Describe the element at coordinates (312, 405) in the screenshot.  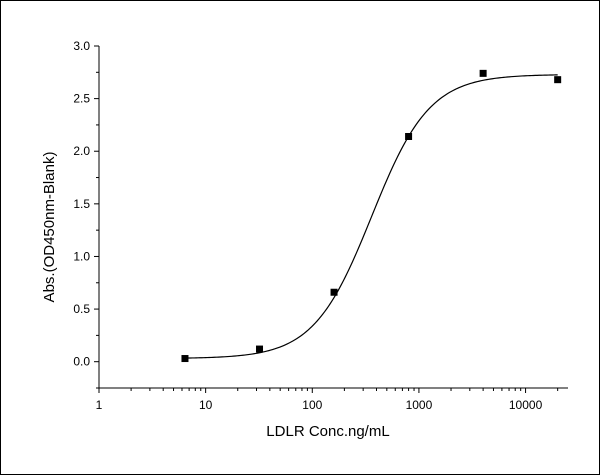
I see `x-tick-label: 100` at that location.